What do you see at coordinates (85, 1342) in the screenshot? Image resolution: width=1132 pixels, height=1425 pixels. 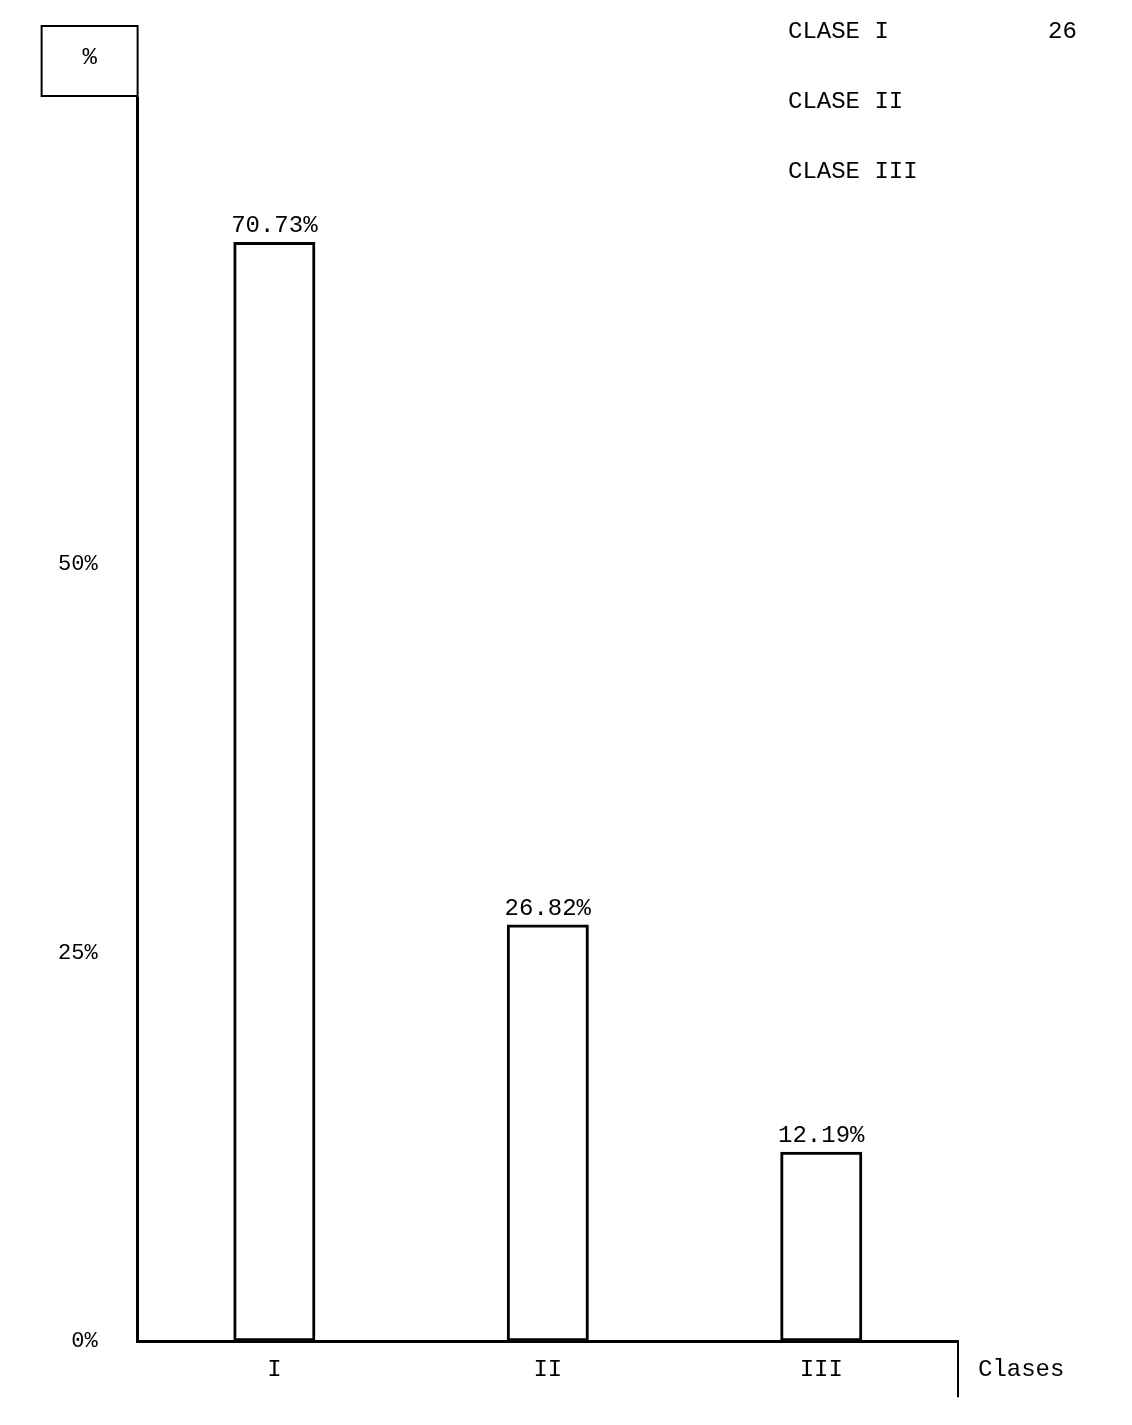 I see `y-tick-label: 0%` at bounding box center [85, 1342].